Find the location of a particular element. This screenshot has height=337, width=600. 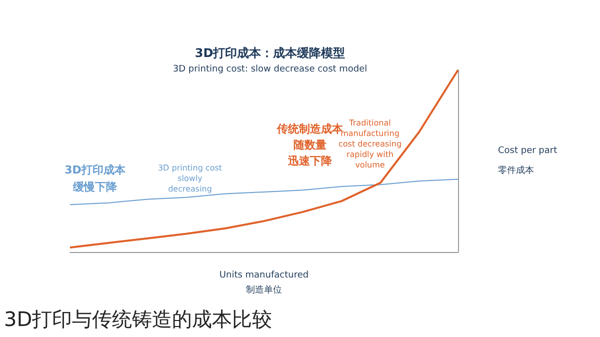

chart-subtitle: 3D printing cost: slow decrease cost model is located at coordinates (270, 69).